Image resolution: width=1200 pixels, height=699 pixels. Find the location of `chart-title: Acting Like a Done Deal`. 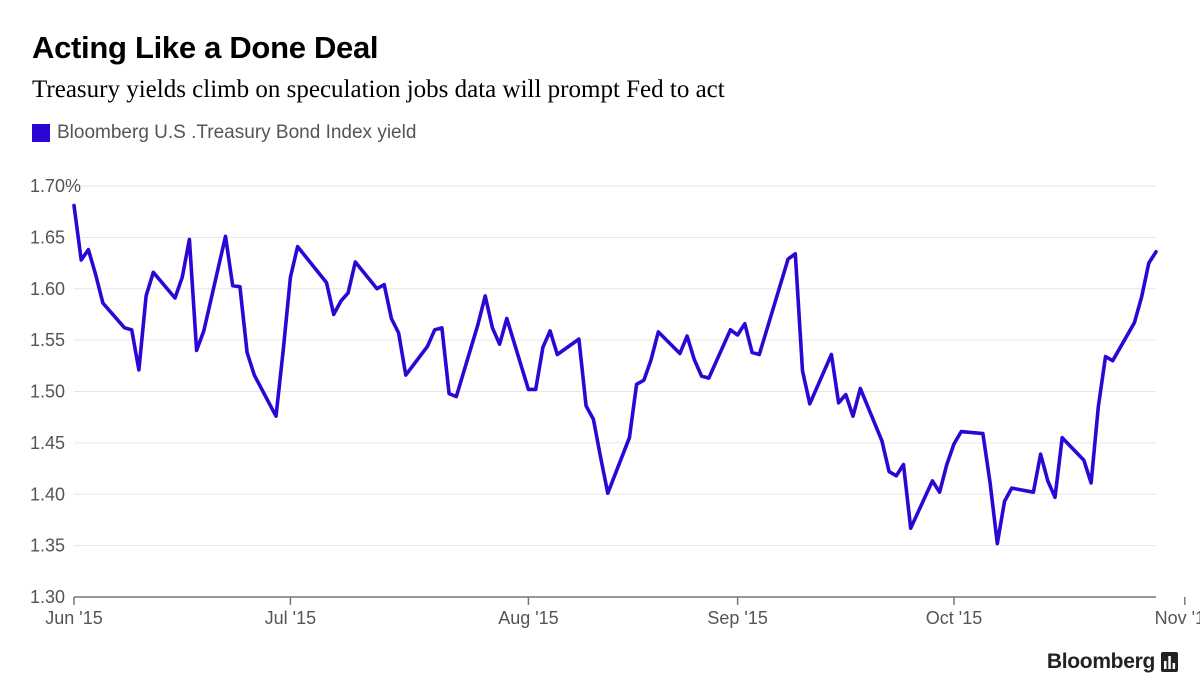

chart-title: Acting Like a Done Deal is located at coordinates (205, 47).